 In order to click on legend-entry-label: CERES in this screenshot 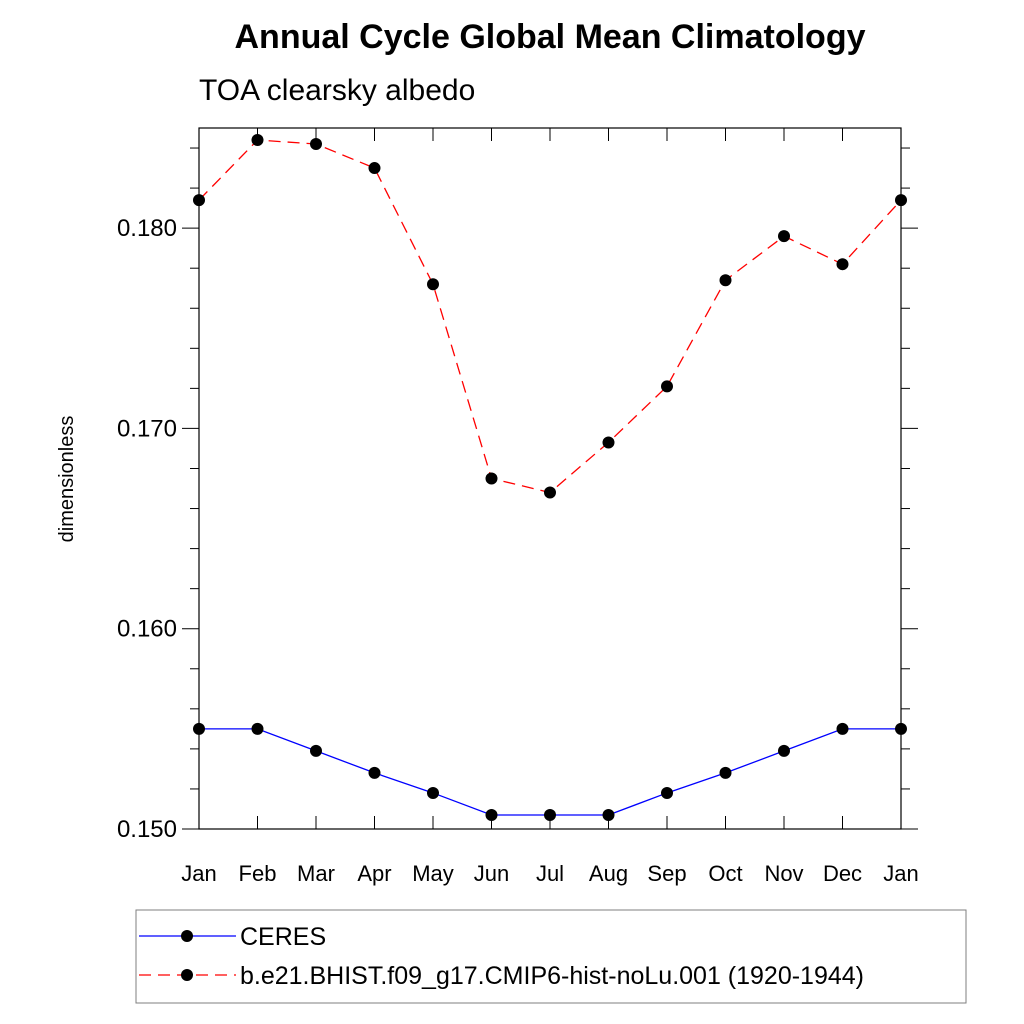, I will do `click(283, 937)`.